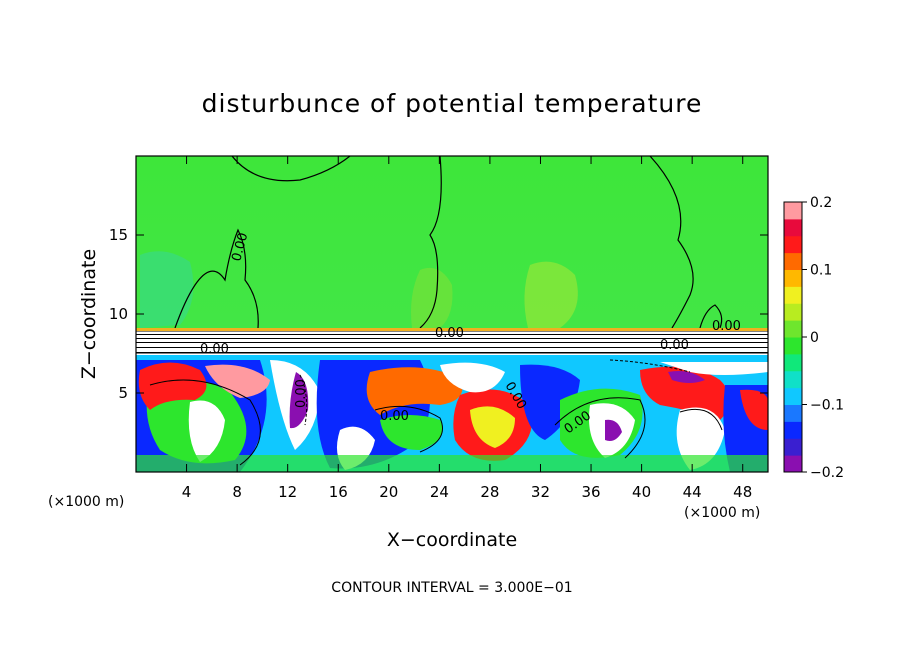 Image resolution: width=904 pixels, height=654 pixels. What do you see at coordinates (86, 502) in the screenshot?
I see `x-unit-left: (×1000 m)` at bounding box center [86, 502].